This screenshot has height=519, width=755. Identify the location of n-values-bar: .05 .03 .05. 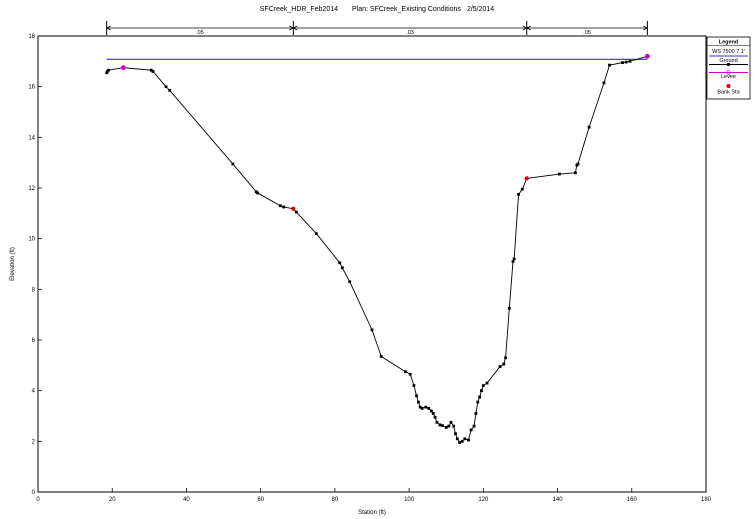
(377, 28).